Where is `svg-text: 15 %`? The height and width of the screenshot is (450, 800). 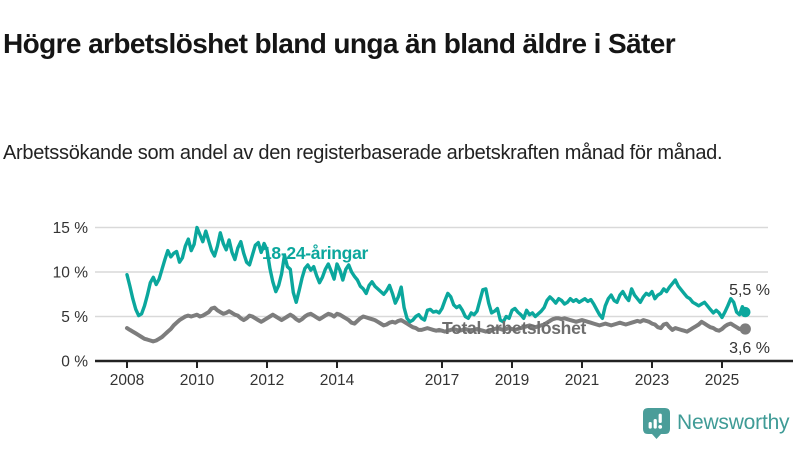
svg-text: 15 % is located at coordinates (71, 228).